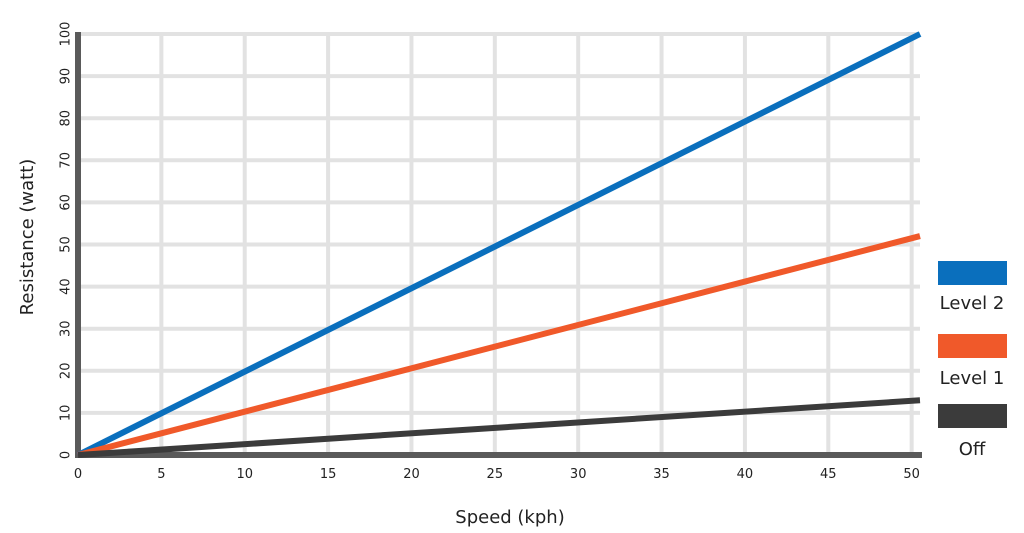  I want to click on x-tick-labels: 0 5 10 15 20 25 30 35 40 45 50, so click(497, 474).